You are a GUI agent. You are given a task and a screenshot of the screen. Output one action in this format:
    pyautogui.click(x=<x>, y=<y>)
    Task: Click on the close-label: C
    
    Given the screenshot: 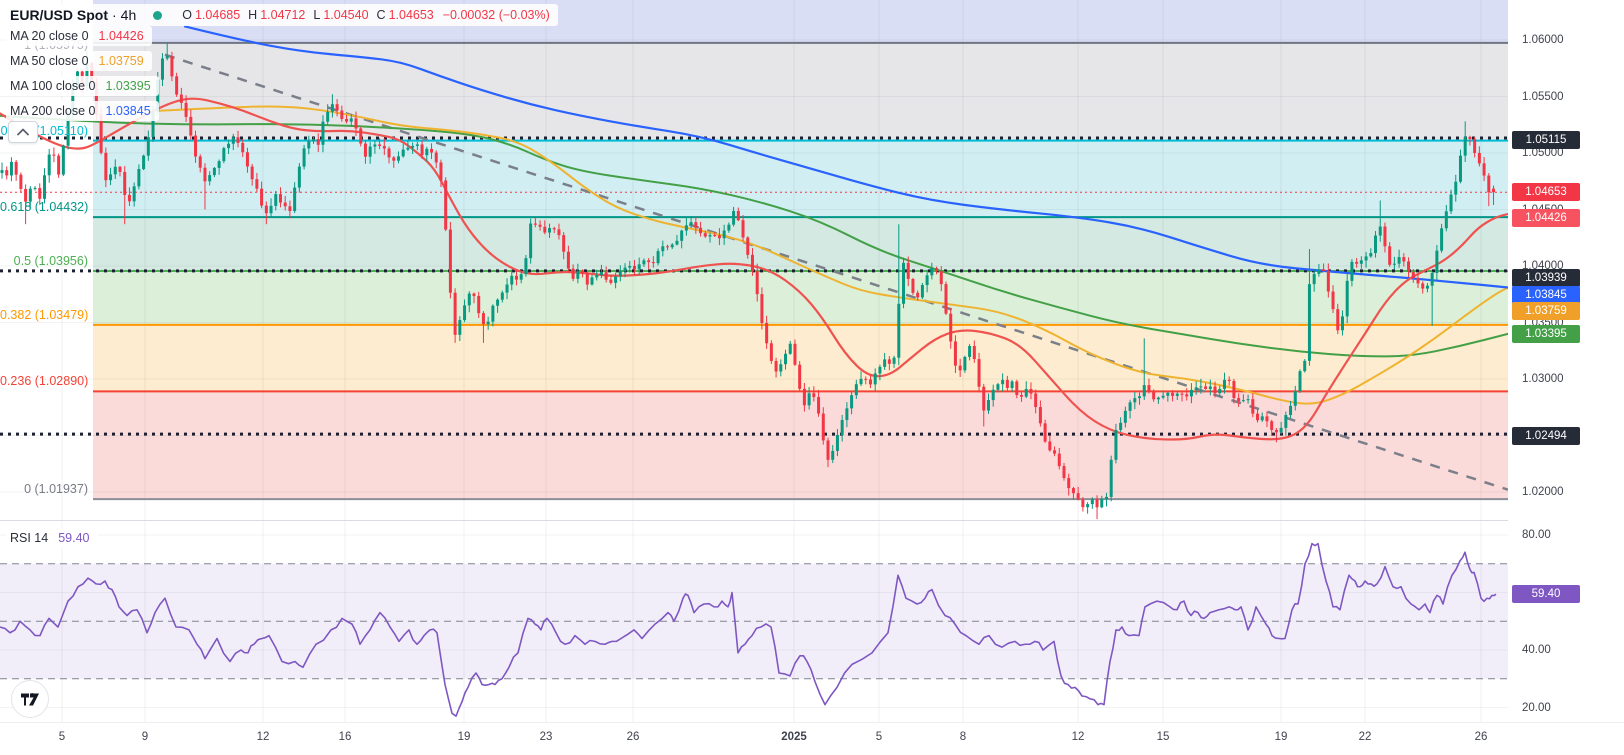 What is the action you would take?
    pyautogui.click(x=381, y=15)
    